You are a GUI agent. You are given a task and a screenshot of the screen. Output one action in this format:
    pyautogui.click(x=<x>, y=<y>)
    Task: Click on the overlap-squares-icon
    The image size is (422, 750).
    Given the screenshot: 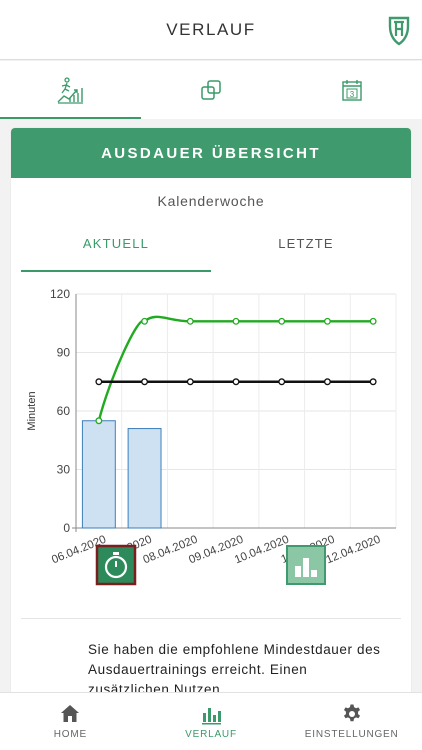 What is the action you would take?
    pyautogui.click(x=211, y=90)
    